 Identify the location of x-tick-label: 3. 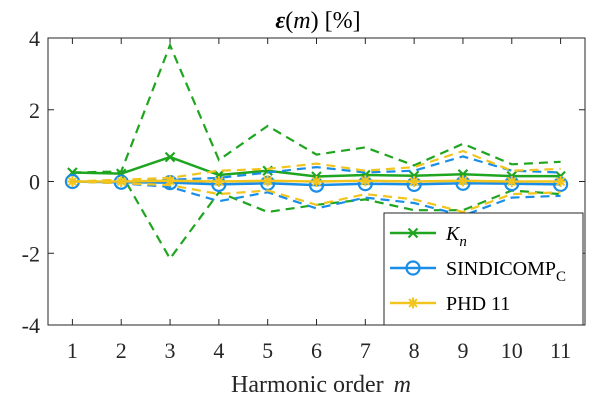
(170, 350).